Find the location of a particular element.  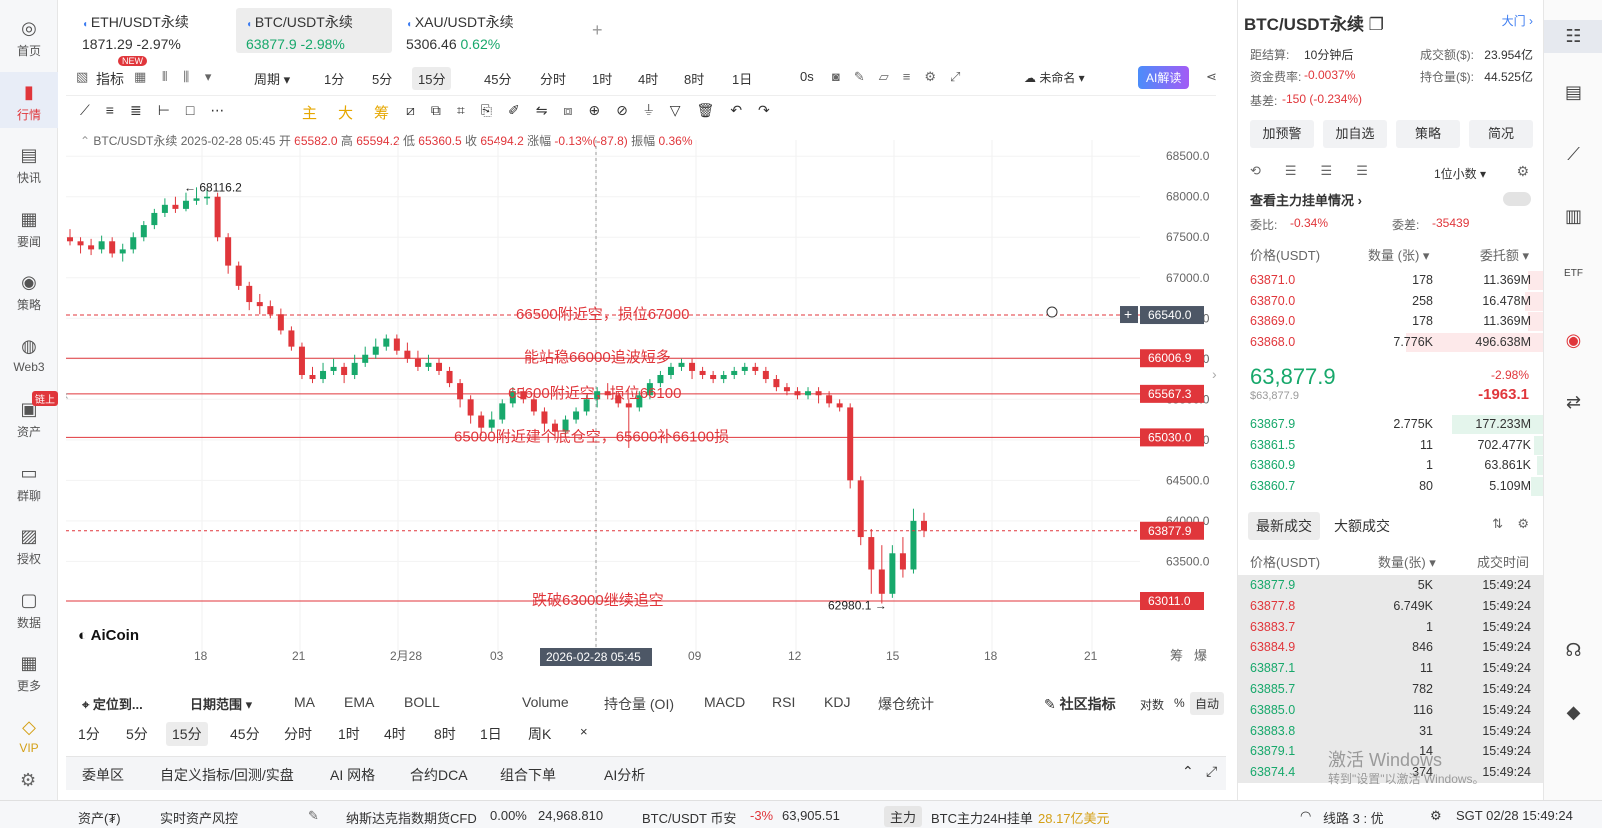

draw-label-1: 大 is located at coordinates (346, 113).